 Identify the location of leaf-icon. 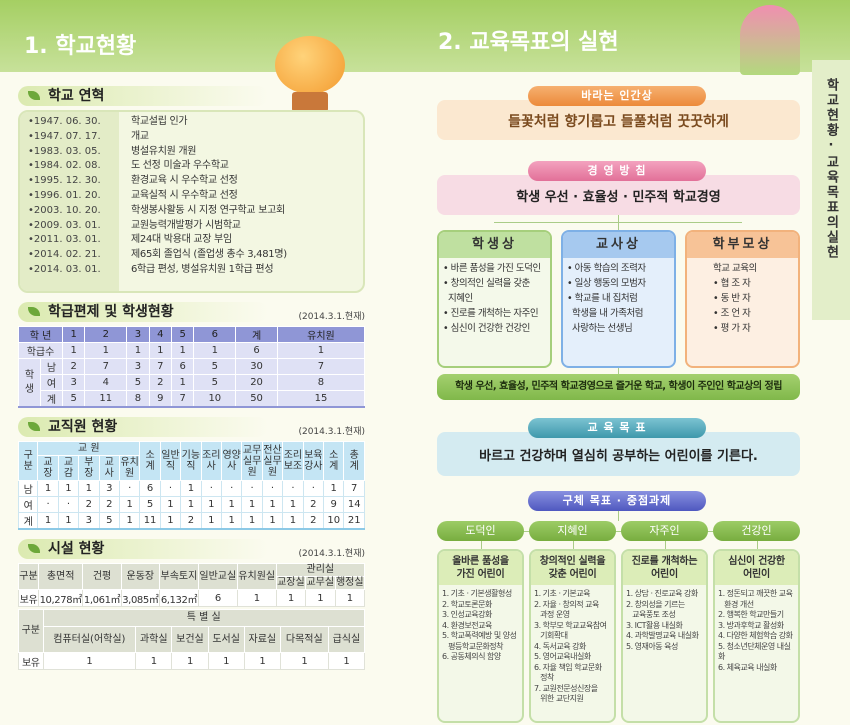
(34, 426).